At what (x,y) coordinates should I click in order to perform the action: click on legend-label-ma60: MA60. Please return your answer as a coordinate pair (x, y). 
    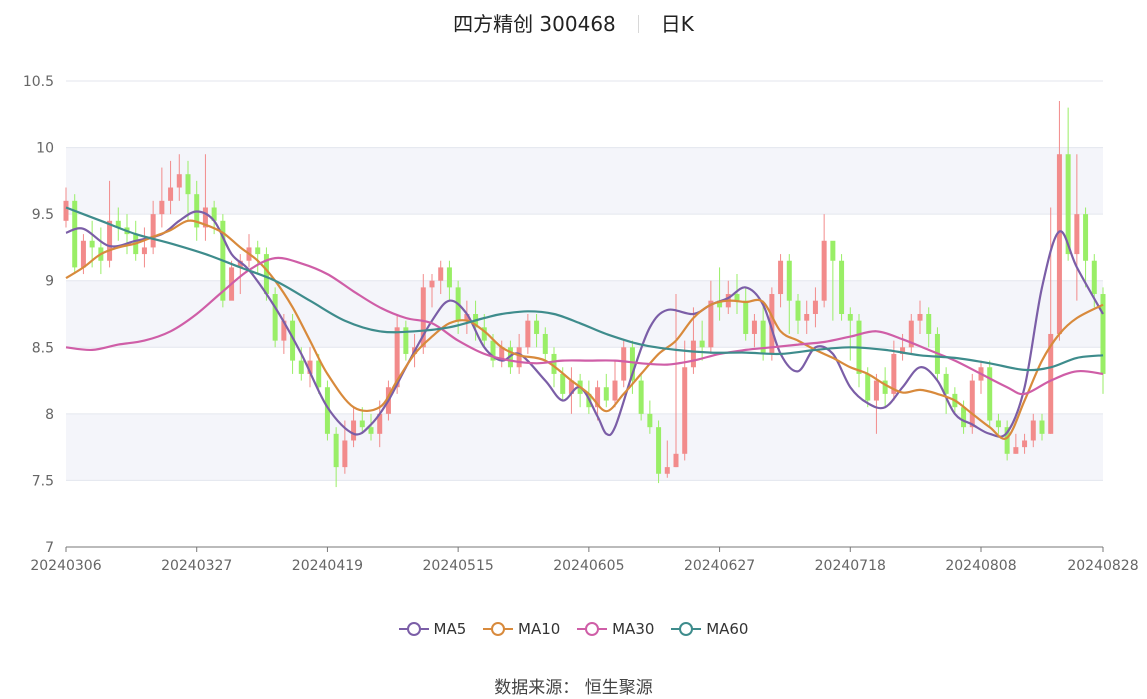
    Looking at the image, I should click on (727, 629).